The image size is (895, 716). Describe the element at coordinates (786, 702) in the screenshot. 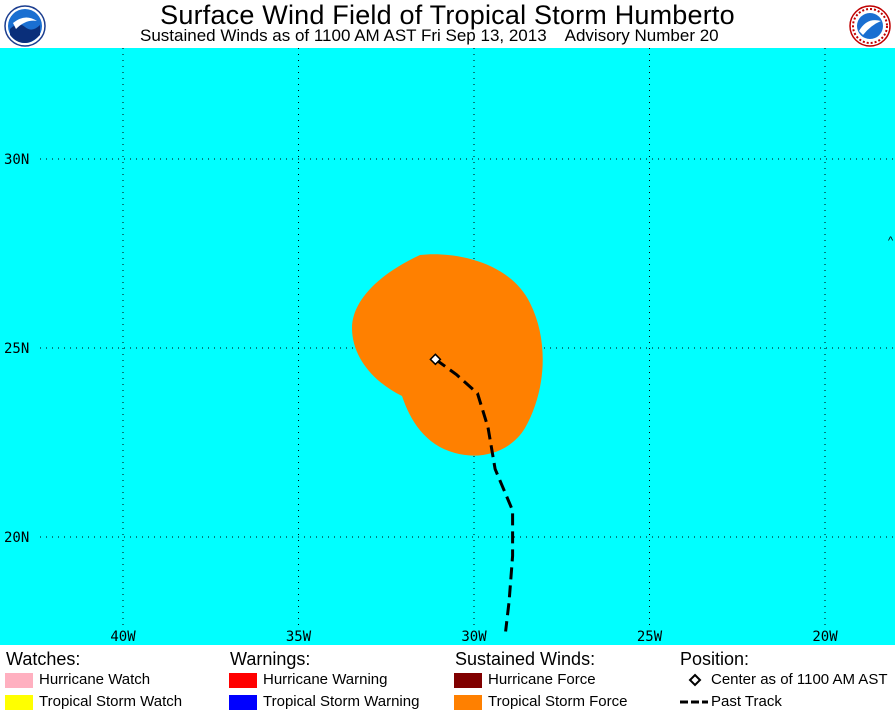

I see `legend-item-past-track: Past Track` at that location.